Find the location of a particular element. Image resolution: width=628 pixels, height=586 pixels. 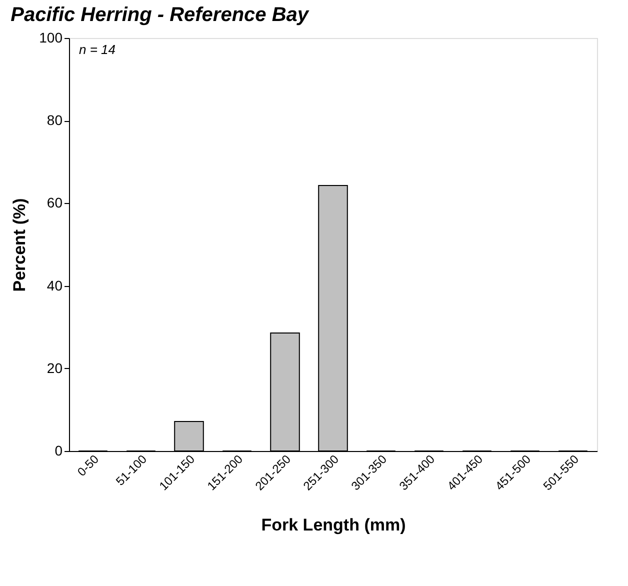

y-tick-label: 0 is located at coordinates (58, 450).